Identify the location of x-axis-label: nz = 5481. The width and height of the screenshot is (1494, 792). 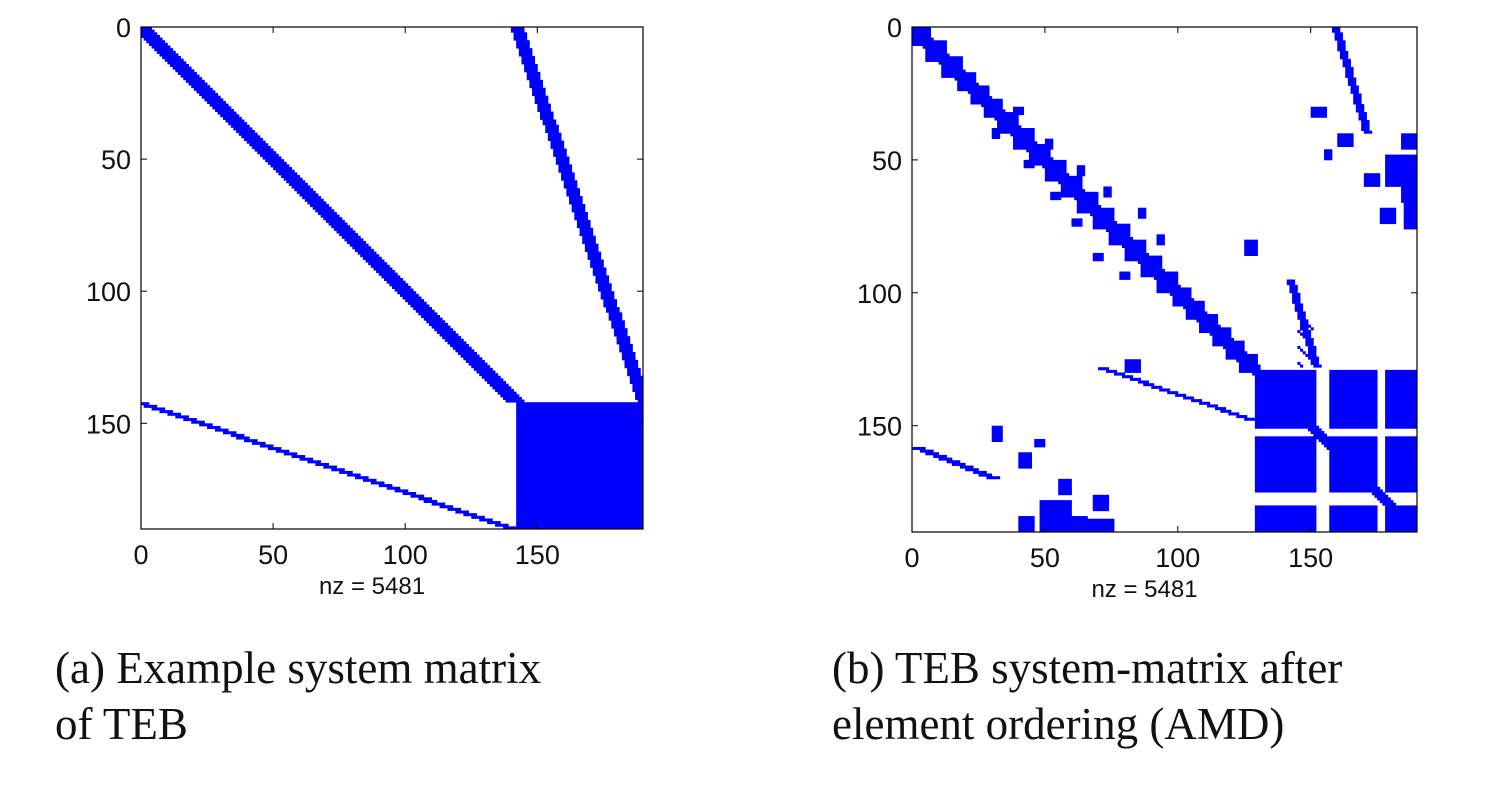
(1144, 589).